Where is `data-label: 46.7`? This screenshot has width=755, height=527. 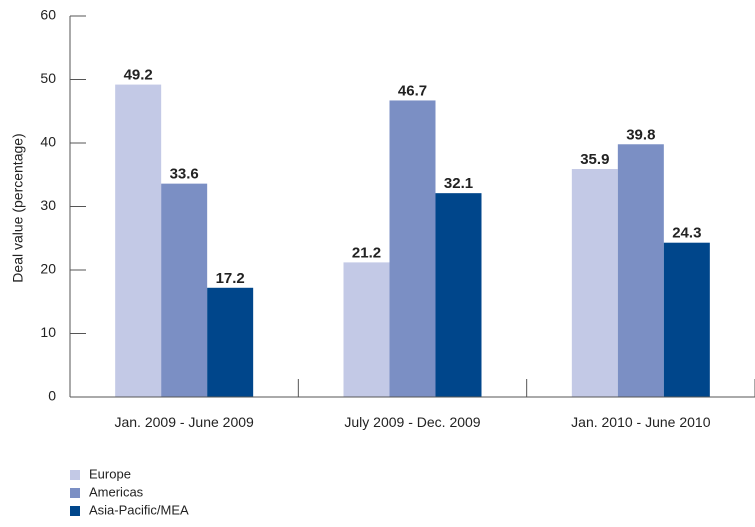 data-label: 46.7 is located at coordinates (412, 90).